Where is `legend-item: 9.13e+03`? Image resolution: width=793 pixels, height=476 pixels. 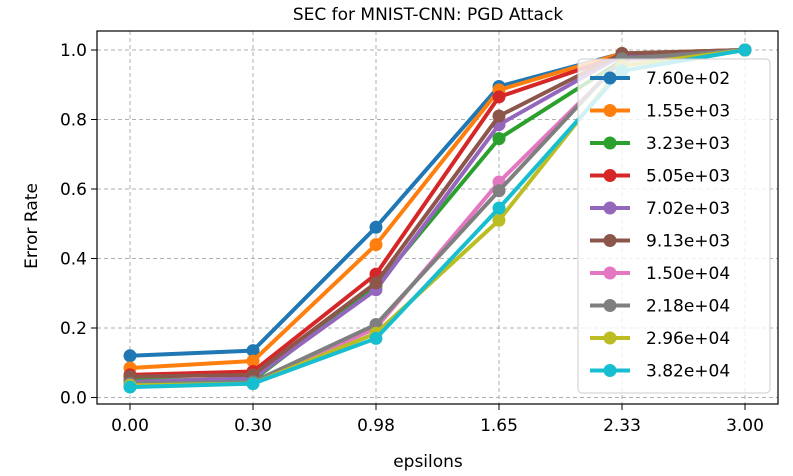
legend-item: 9.13e+03 is located at coordinates (660, 242).